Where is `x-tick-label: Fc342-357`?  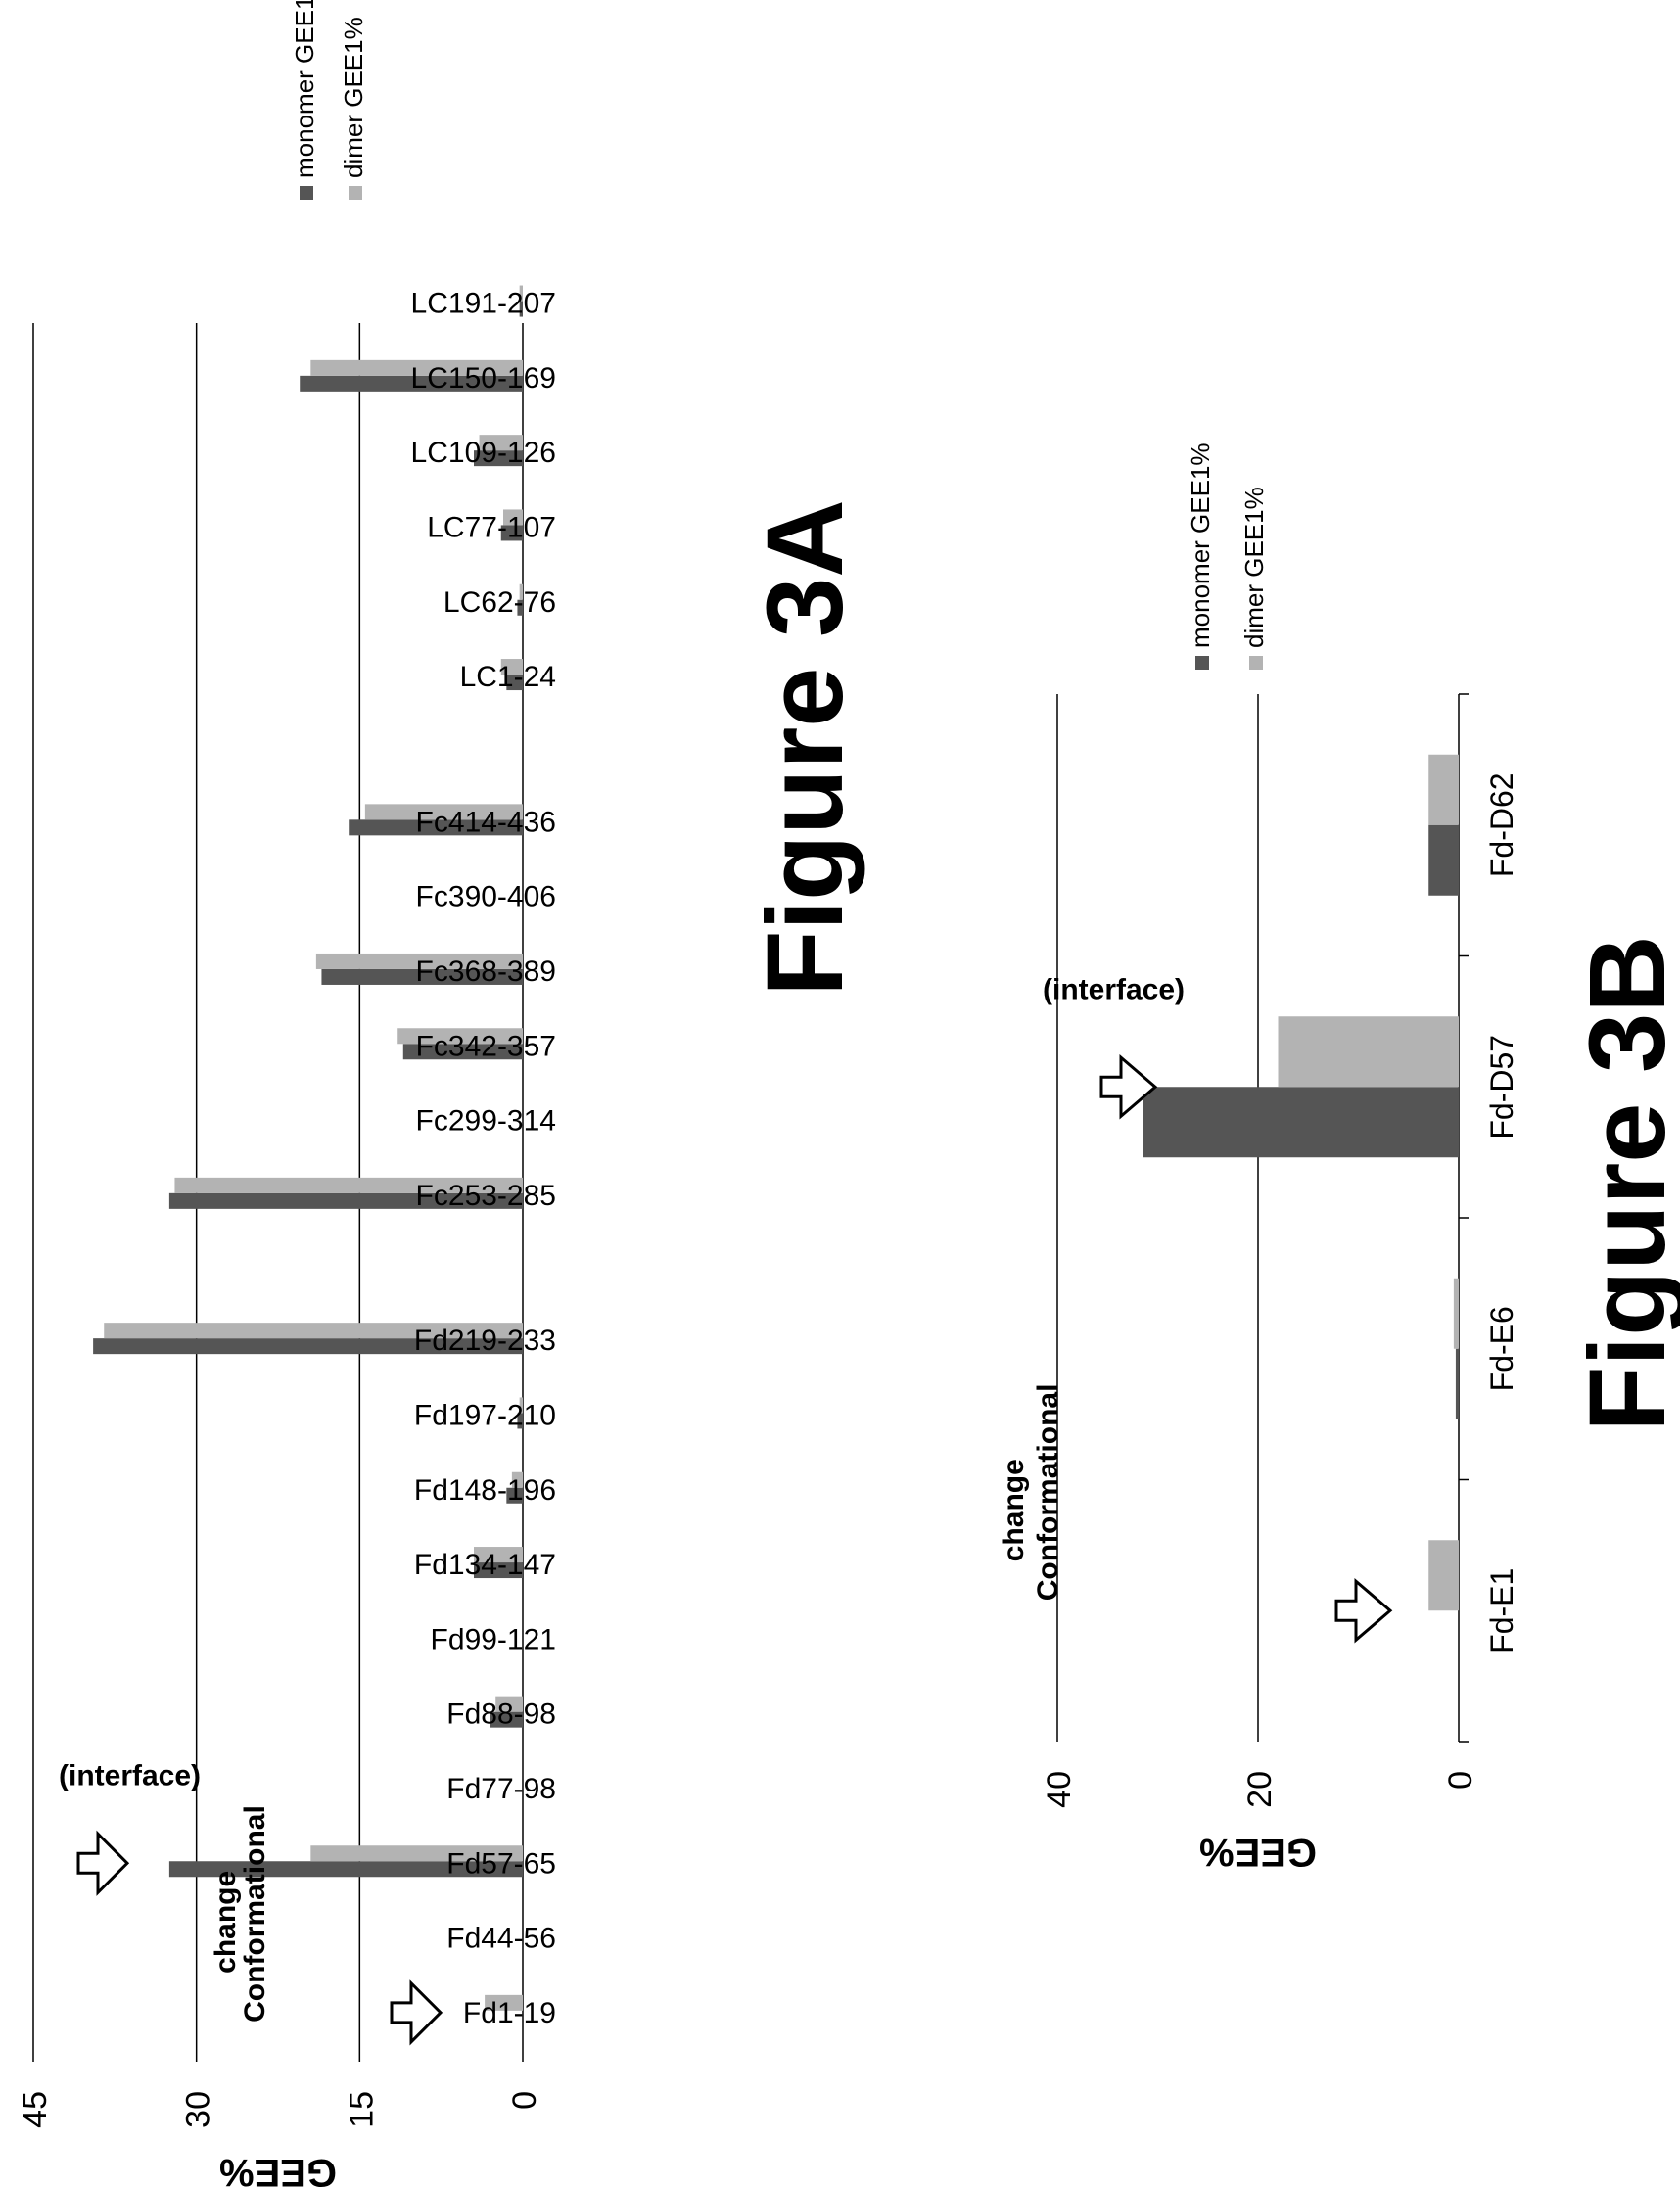
x-tick-label: Fc342-357 is located at coordinates (486, 1046).